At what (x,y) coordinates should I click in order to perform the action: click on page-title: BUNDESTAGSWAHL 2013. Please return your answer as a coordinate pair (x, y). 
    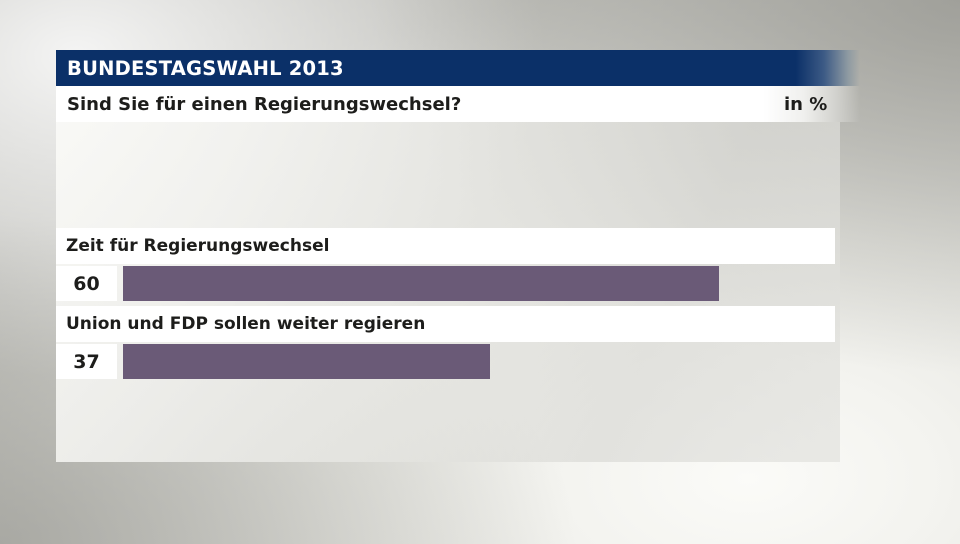
    Looking at the image, I should click on (205, 68).